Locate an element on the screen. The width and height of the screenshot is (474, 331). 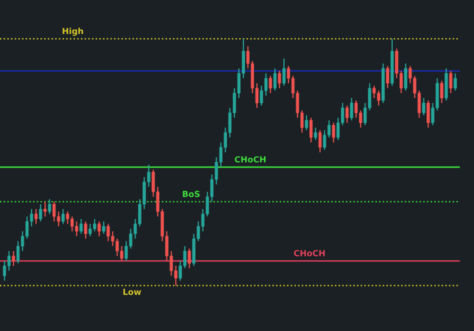
ref-line-label: High is located at coordinates (73, 32).